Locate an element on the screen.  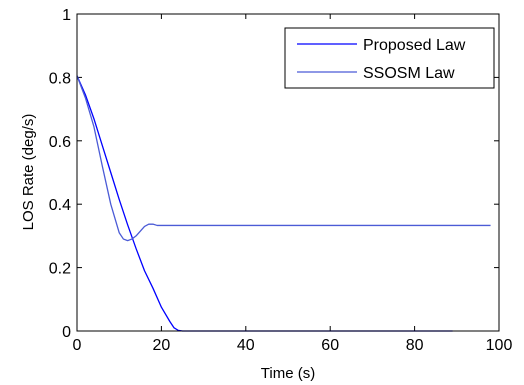
legend-label-ssosm-law: SSOSM Law is located at coordinates (409, 73).